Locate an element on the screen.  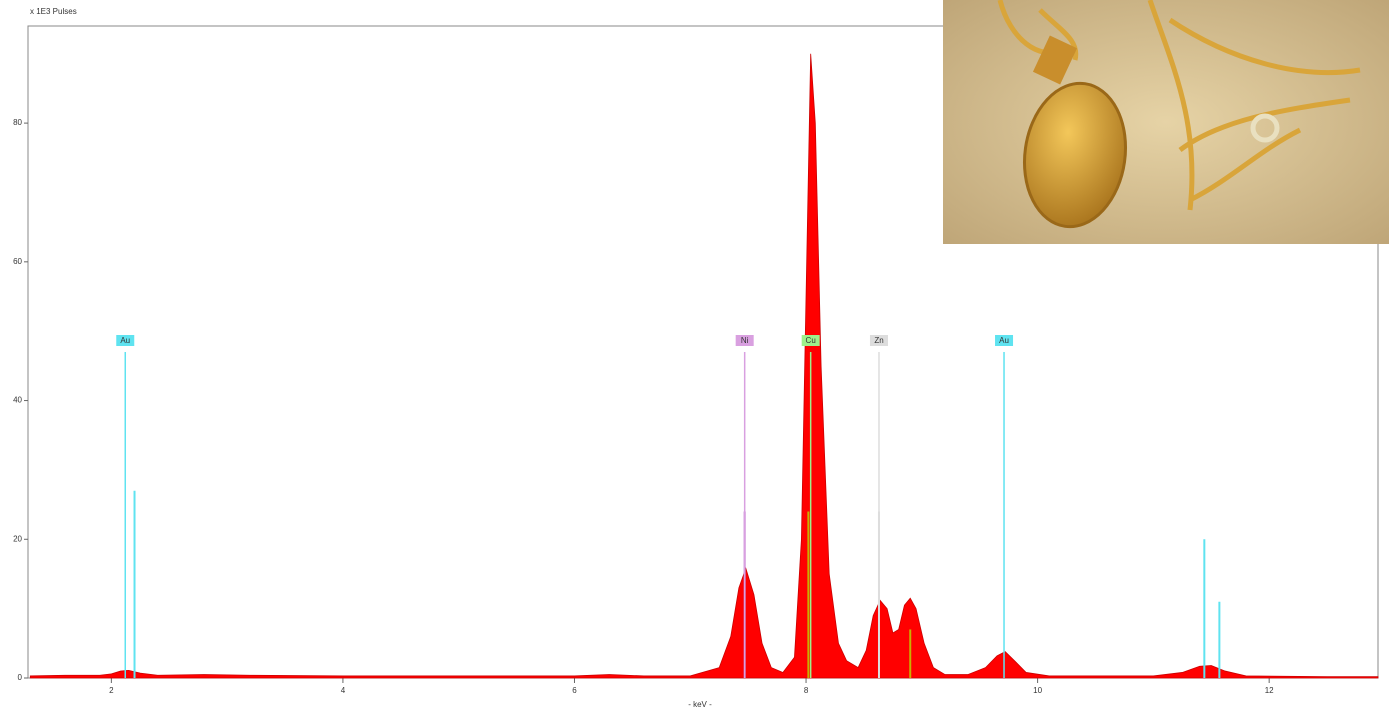
x-tick-label: 4 is located at coordinates (343, 690).